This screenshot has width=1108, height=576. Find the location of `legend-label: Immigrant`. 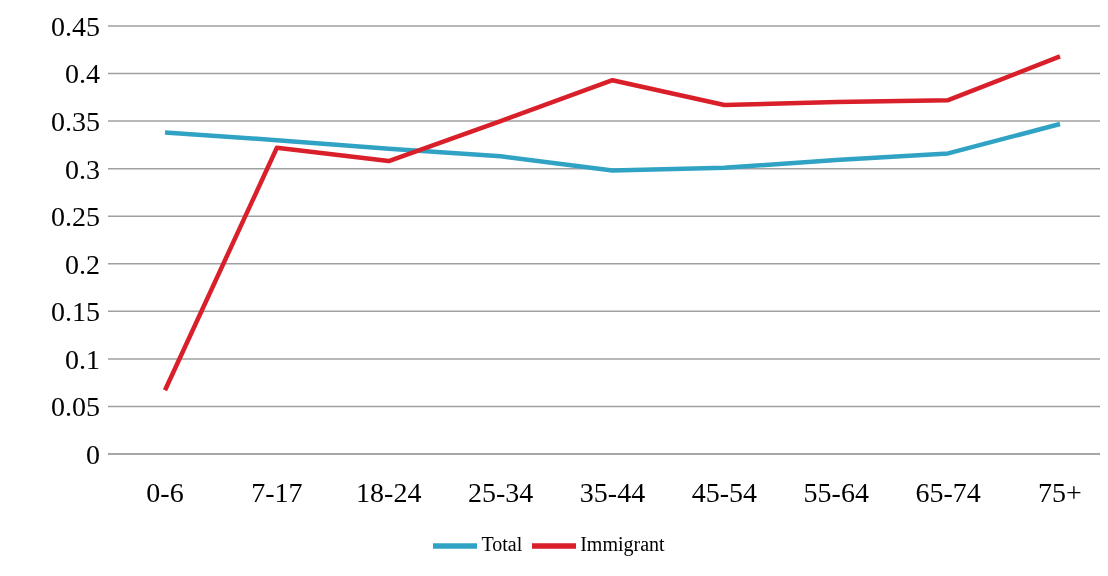

legend-label: Immigrant is located at coordinates (622, 543).